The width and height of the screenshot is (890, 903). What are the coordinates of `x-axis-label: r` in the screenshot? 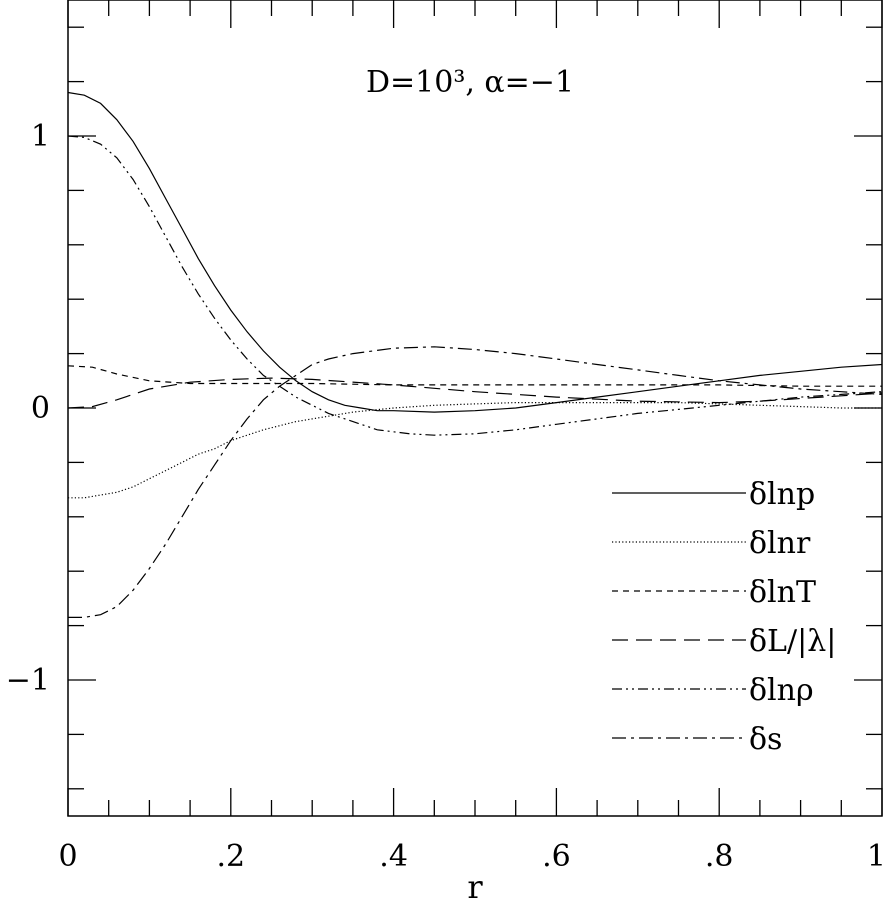 It's located at (475, 885).